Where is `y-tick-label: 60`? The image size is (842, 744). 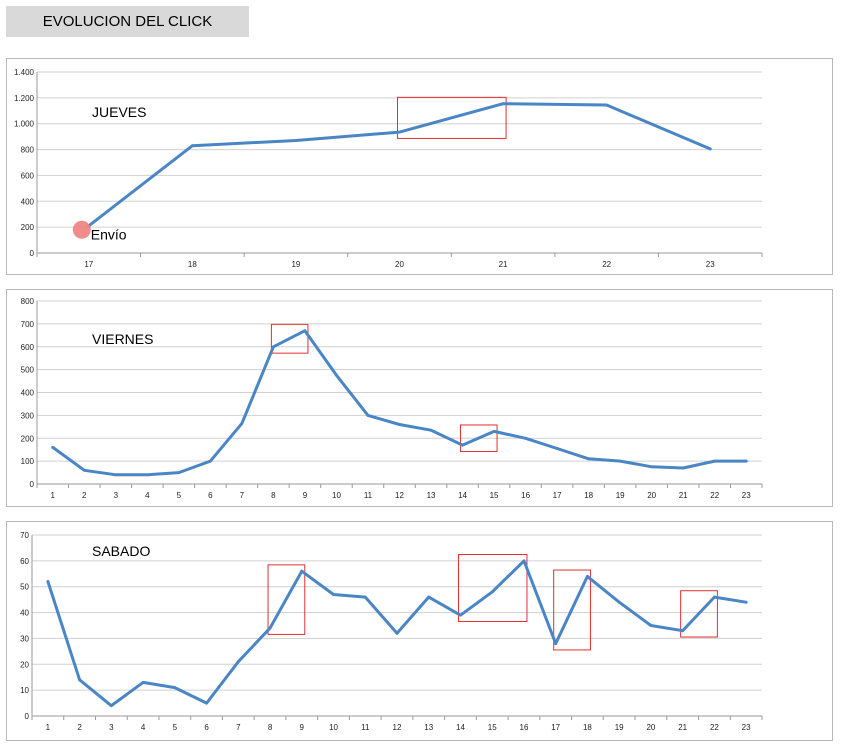
y-tick-label: 60 is located at coordinates (24, 561).